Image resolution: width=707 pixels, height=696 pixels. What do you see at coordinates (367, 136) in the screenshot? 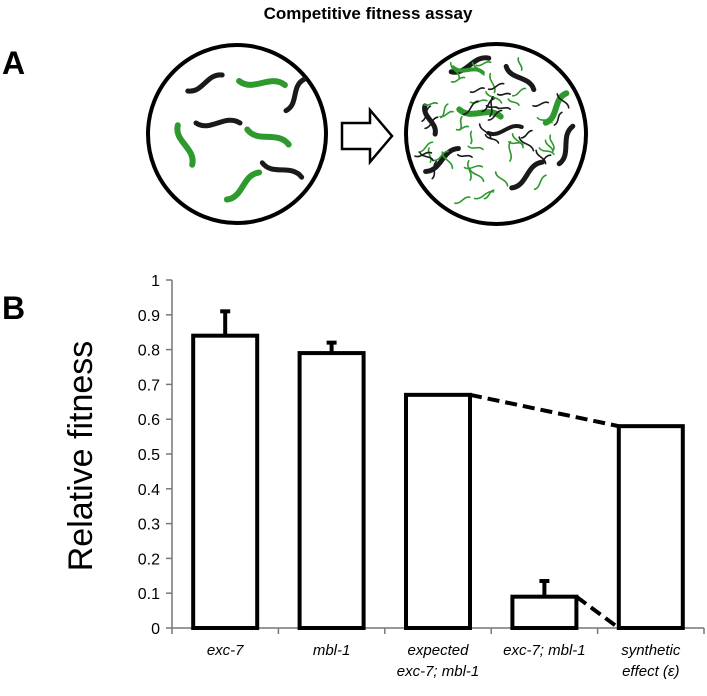
I see `arrow-icon` at bounding box center [367, 136].